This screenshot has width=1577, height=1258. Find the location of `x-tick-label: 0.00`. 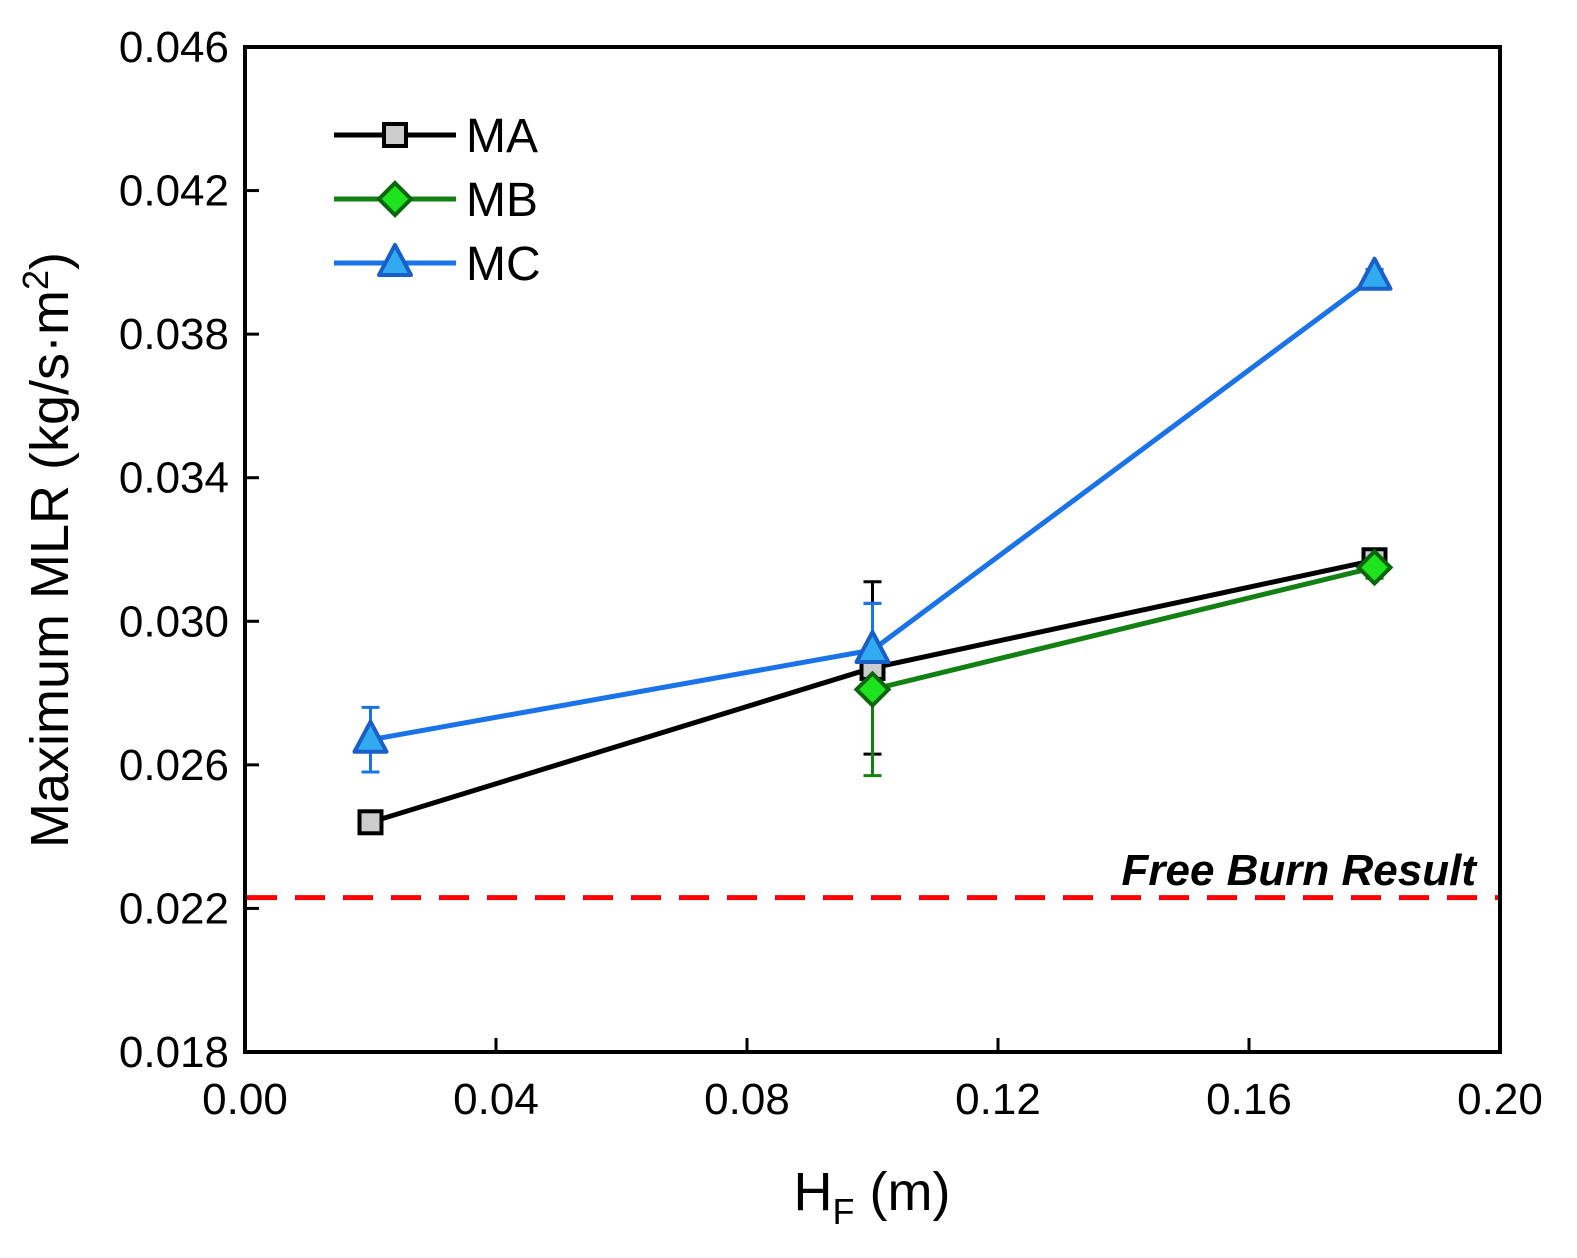

x-tick-label: 0.00 is located at coordinates (245, 1099).